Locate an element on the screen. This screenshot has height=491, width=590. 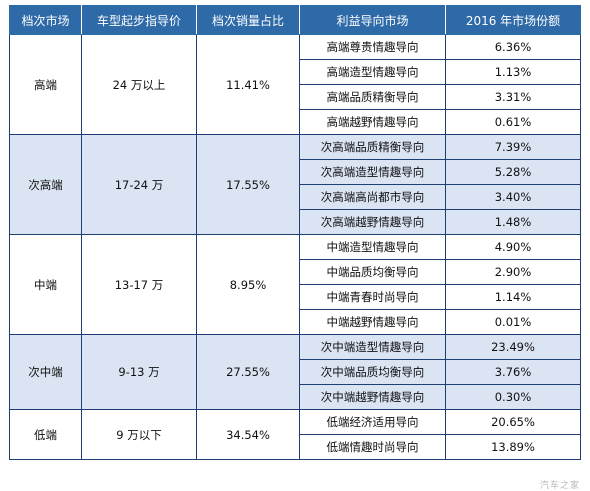
interest-market-cell: 中端越野情趣导向 is located at coordinates (372, 322).